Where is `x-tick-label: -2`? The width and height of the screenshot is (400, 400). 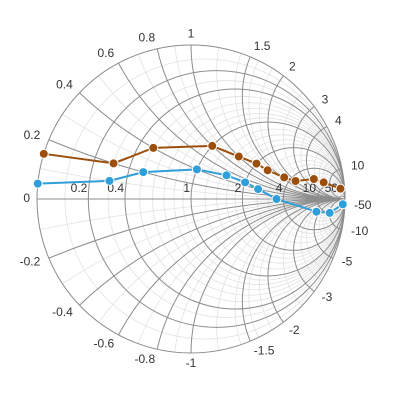 x-tick-label: -2 is located at coordinates (294, 330).